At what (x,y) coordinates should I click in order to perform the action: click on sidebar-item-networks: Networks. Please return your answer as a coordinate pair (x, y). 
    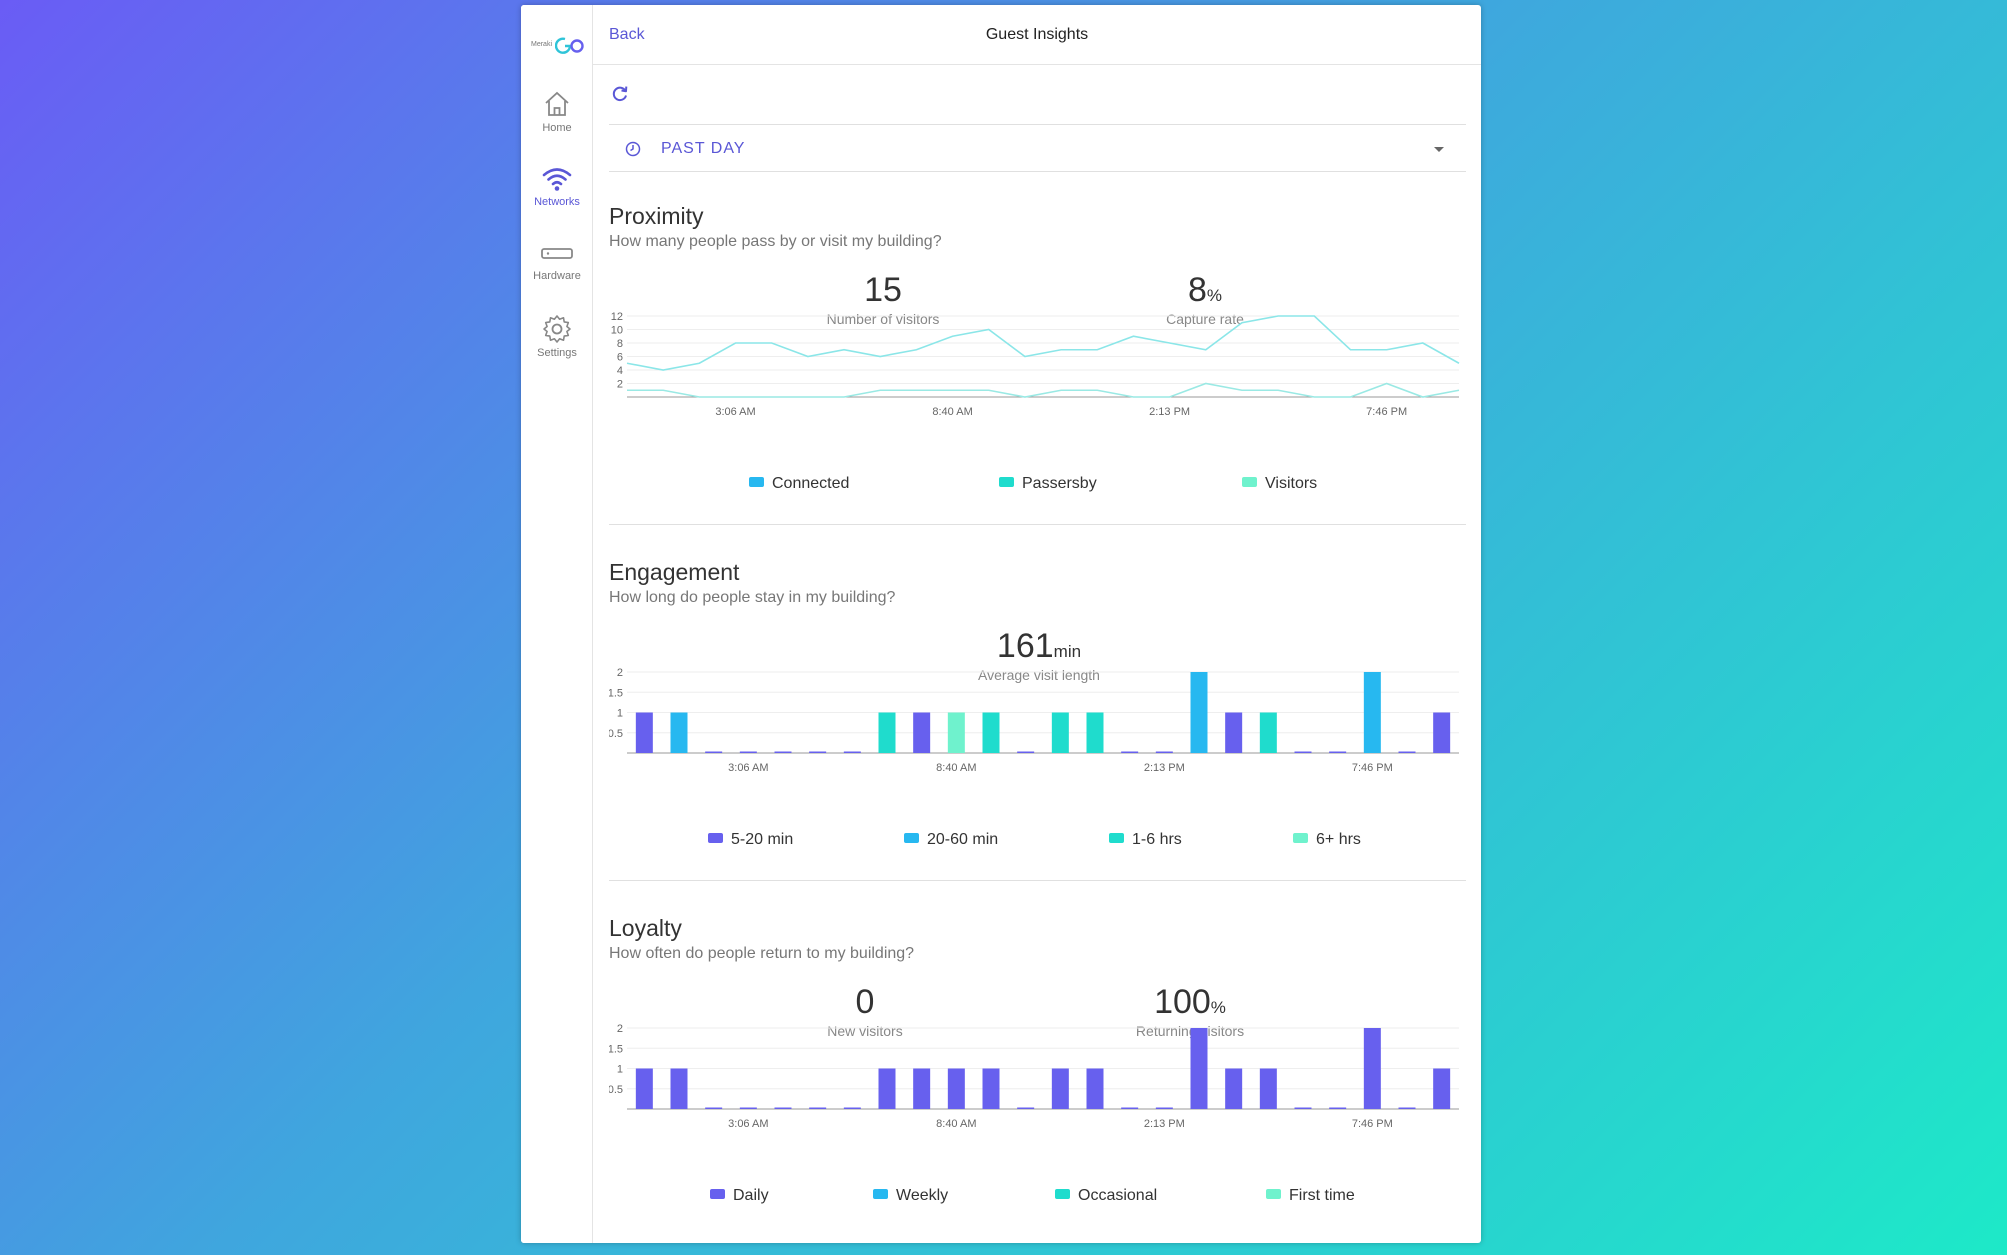
    Looking at the image, I should click on (557, 186).